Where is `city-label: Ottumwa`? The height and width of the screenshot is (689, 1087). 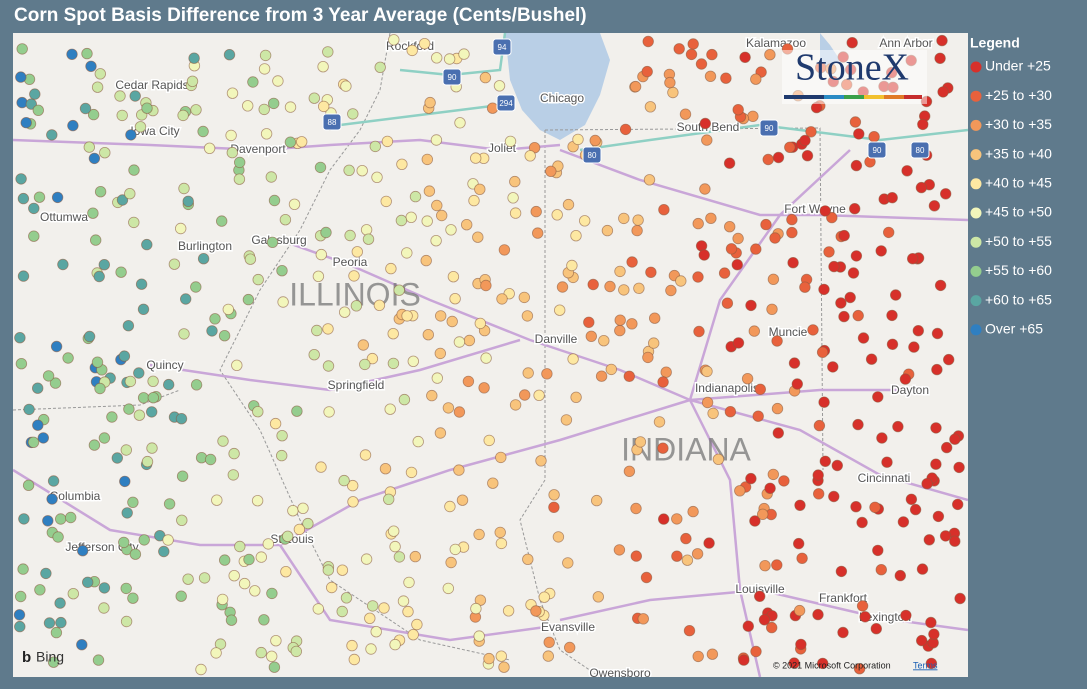
city-label: Ottumwa is located at coordinates (64, 217).